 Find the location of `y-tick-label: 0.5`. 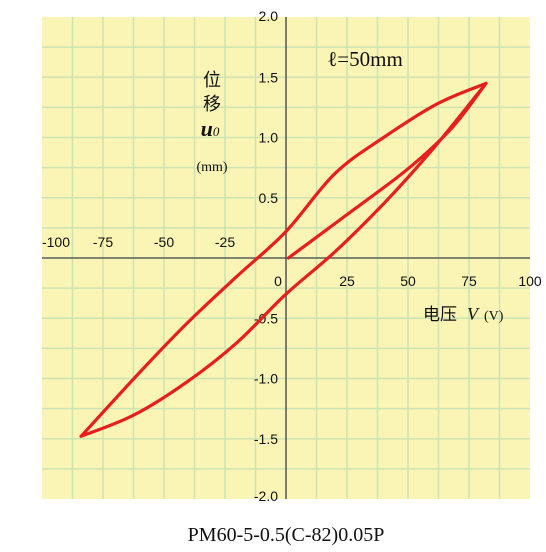

y-tick-label: 0.5 is located at coordinates (269, 198).